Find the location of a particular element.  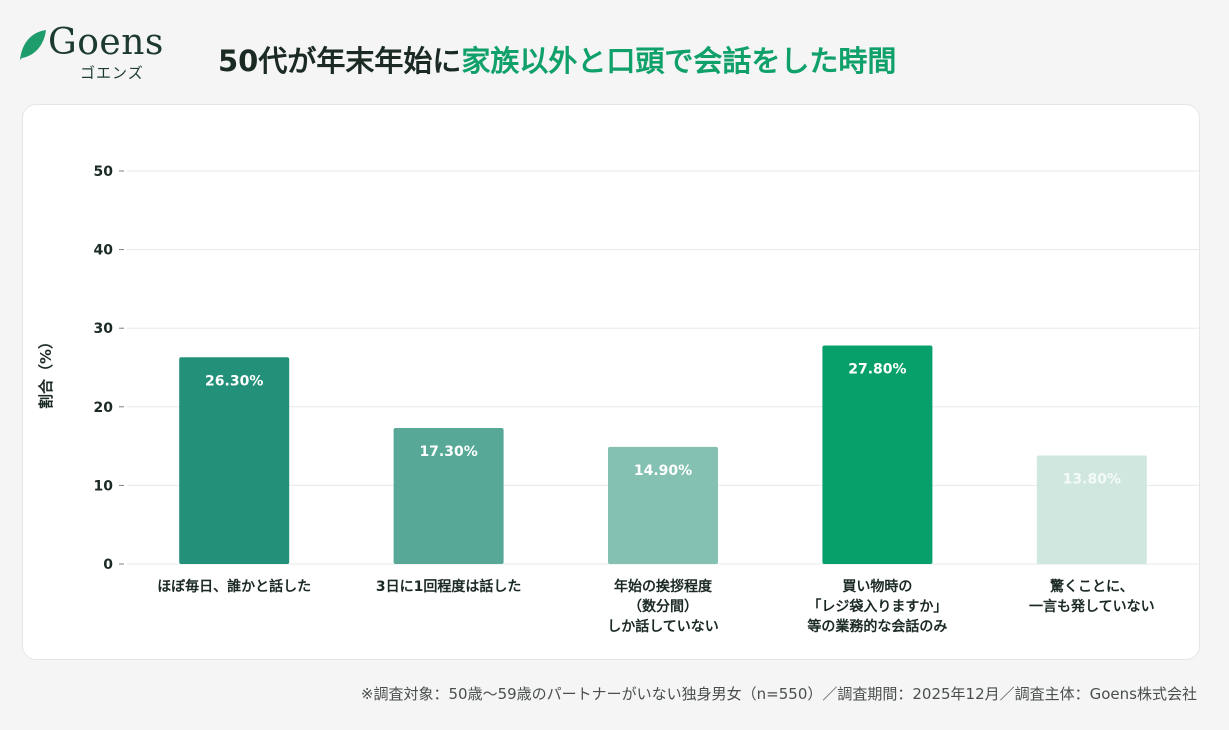

y-tick-label: 40 is located at coordinates (104, 251).